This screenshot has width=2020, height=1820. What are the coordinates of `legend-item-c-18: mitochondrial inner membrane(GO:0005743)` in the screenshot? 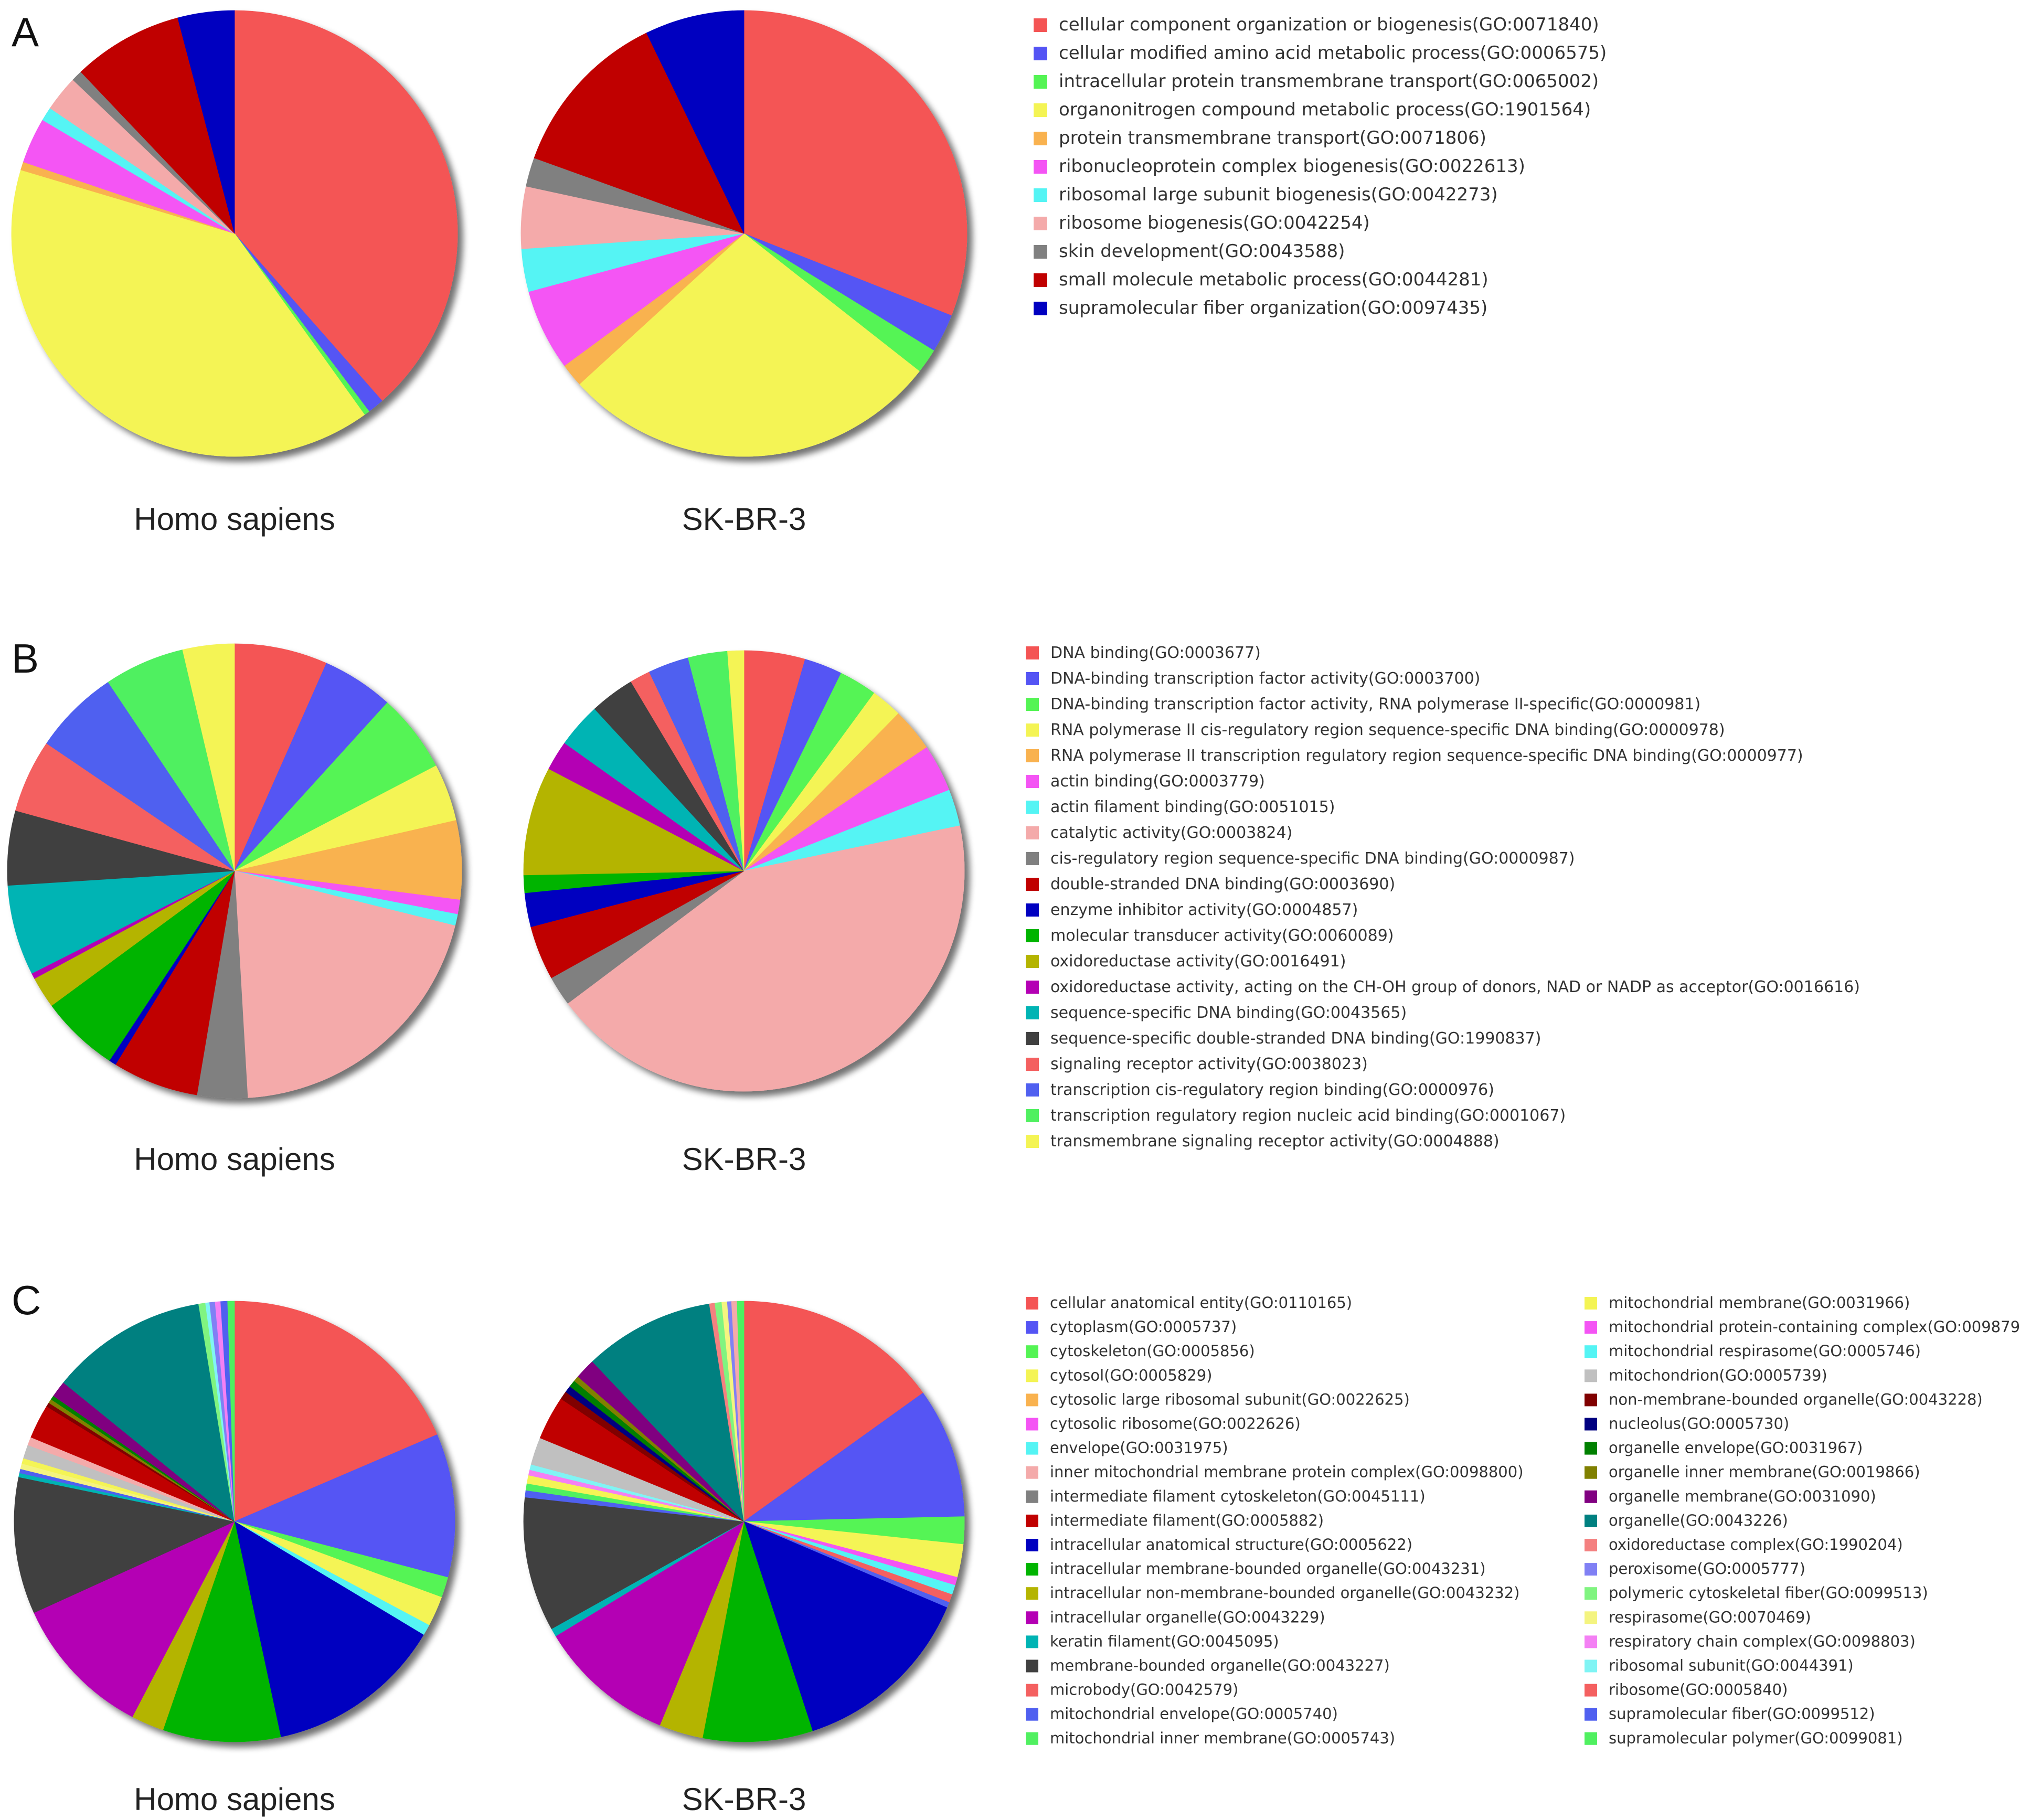 It's located at (1210, 1738).